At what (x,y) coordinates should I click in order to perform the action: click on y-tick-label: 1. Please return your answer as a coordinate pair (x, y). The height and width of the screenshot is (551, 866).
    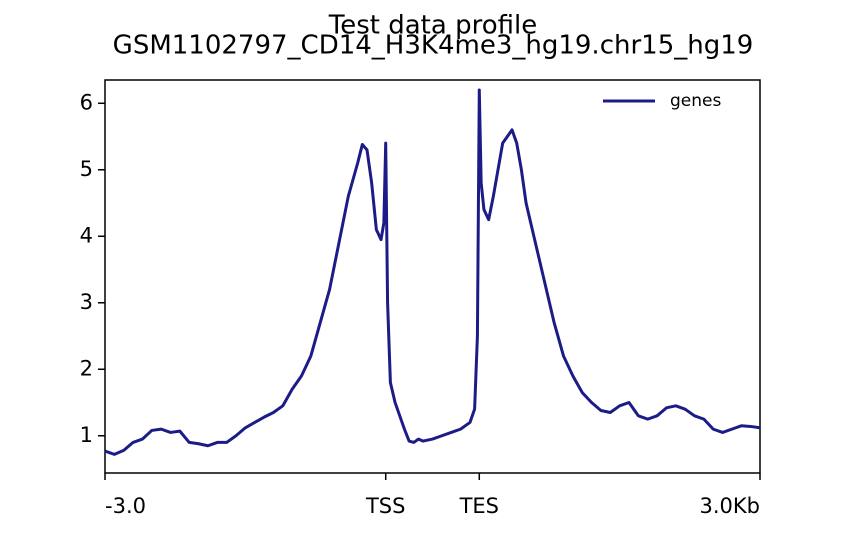
    Looking at the image, I should click on (86, 435).